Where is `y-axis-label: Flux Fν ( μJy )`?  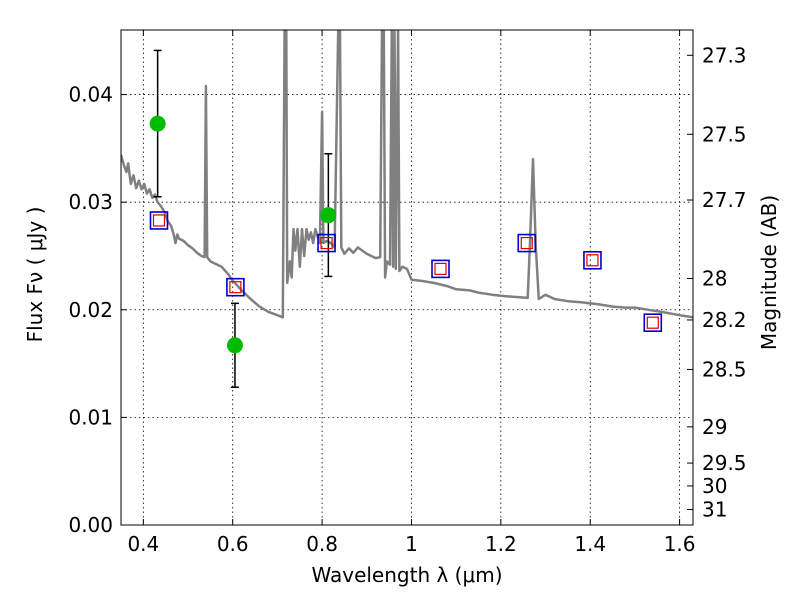
y-axis-label: Flux Fν ( μJy ) is located at coordinates (35, 275).